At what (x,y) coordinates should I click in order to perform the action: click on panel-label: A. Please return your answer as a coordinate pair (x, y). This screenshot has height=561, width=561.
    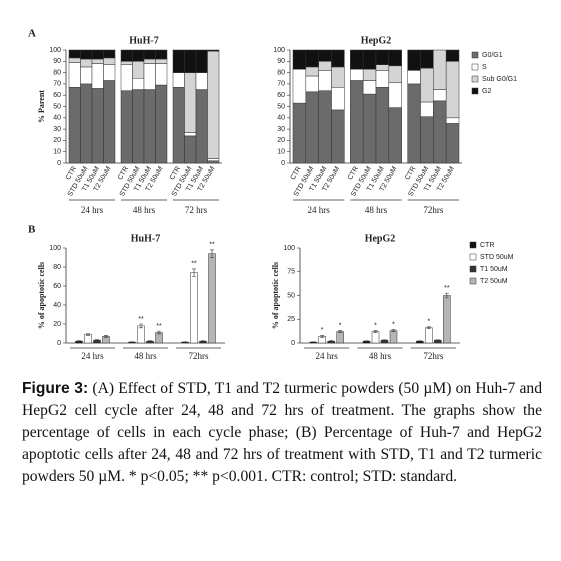
    Looking at the image, I should click on (32, 34).